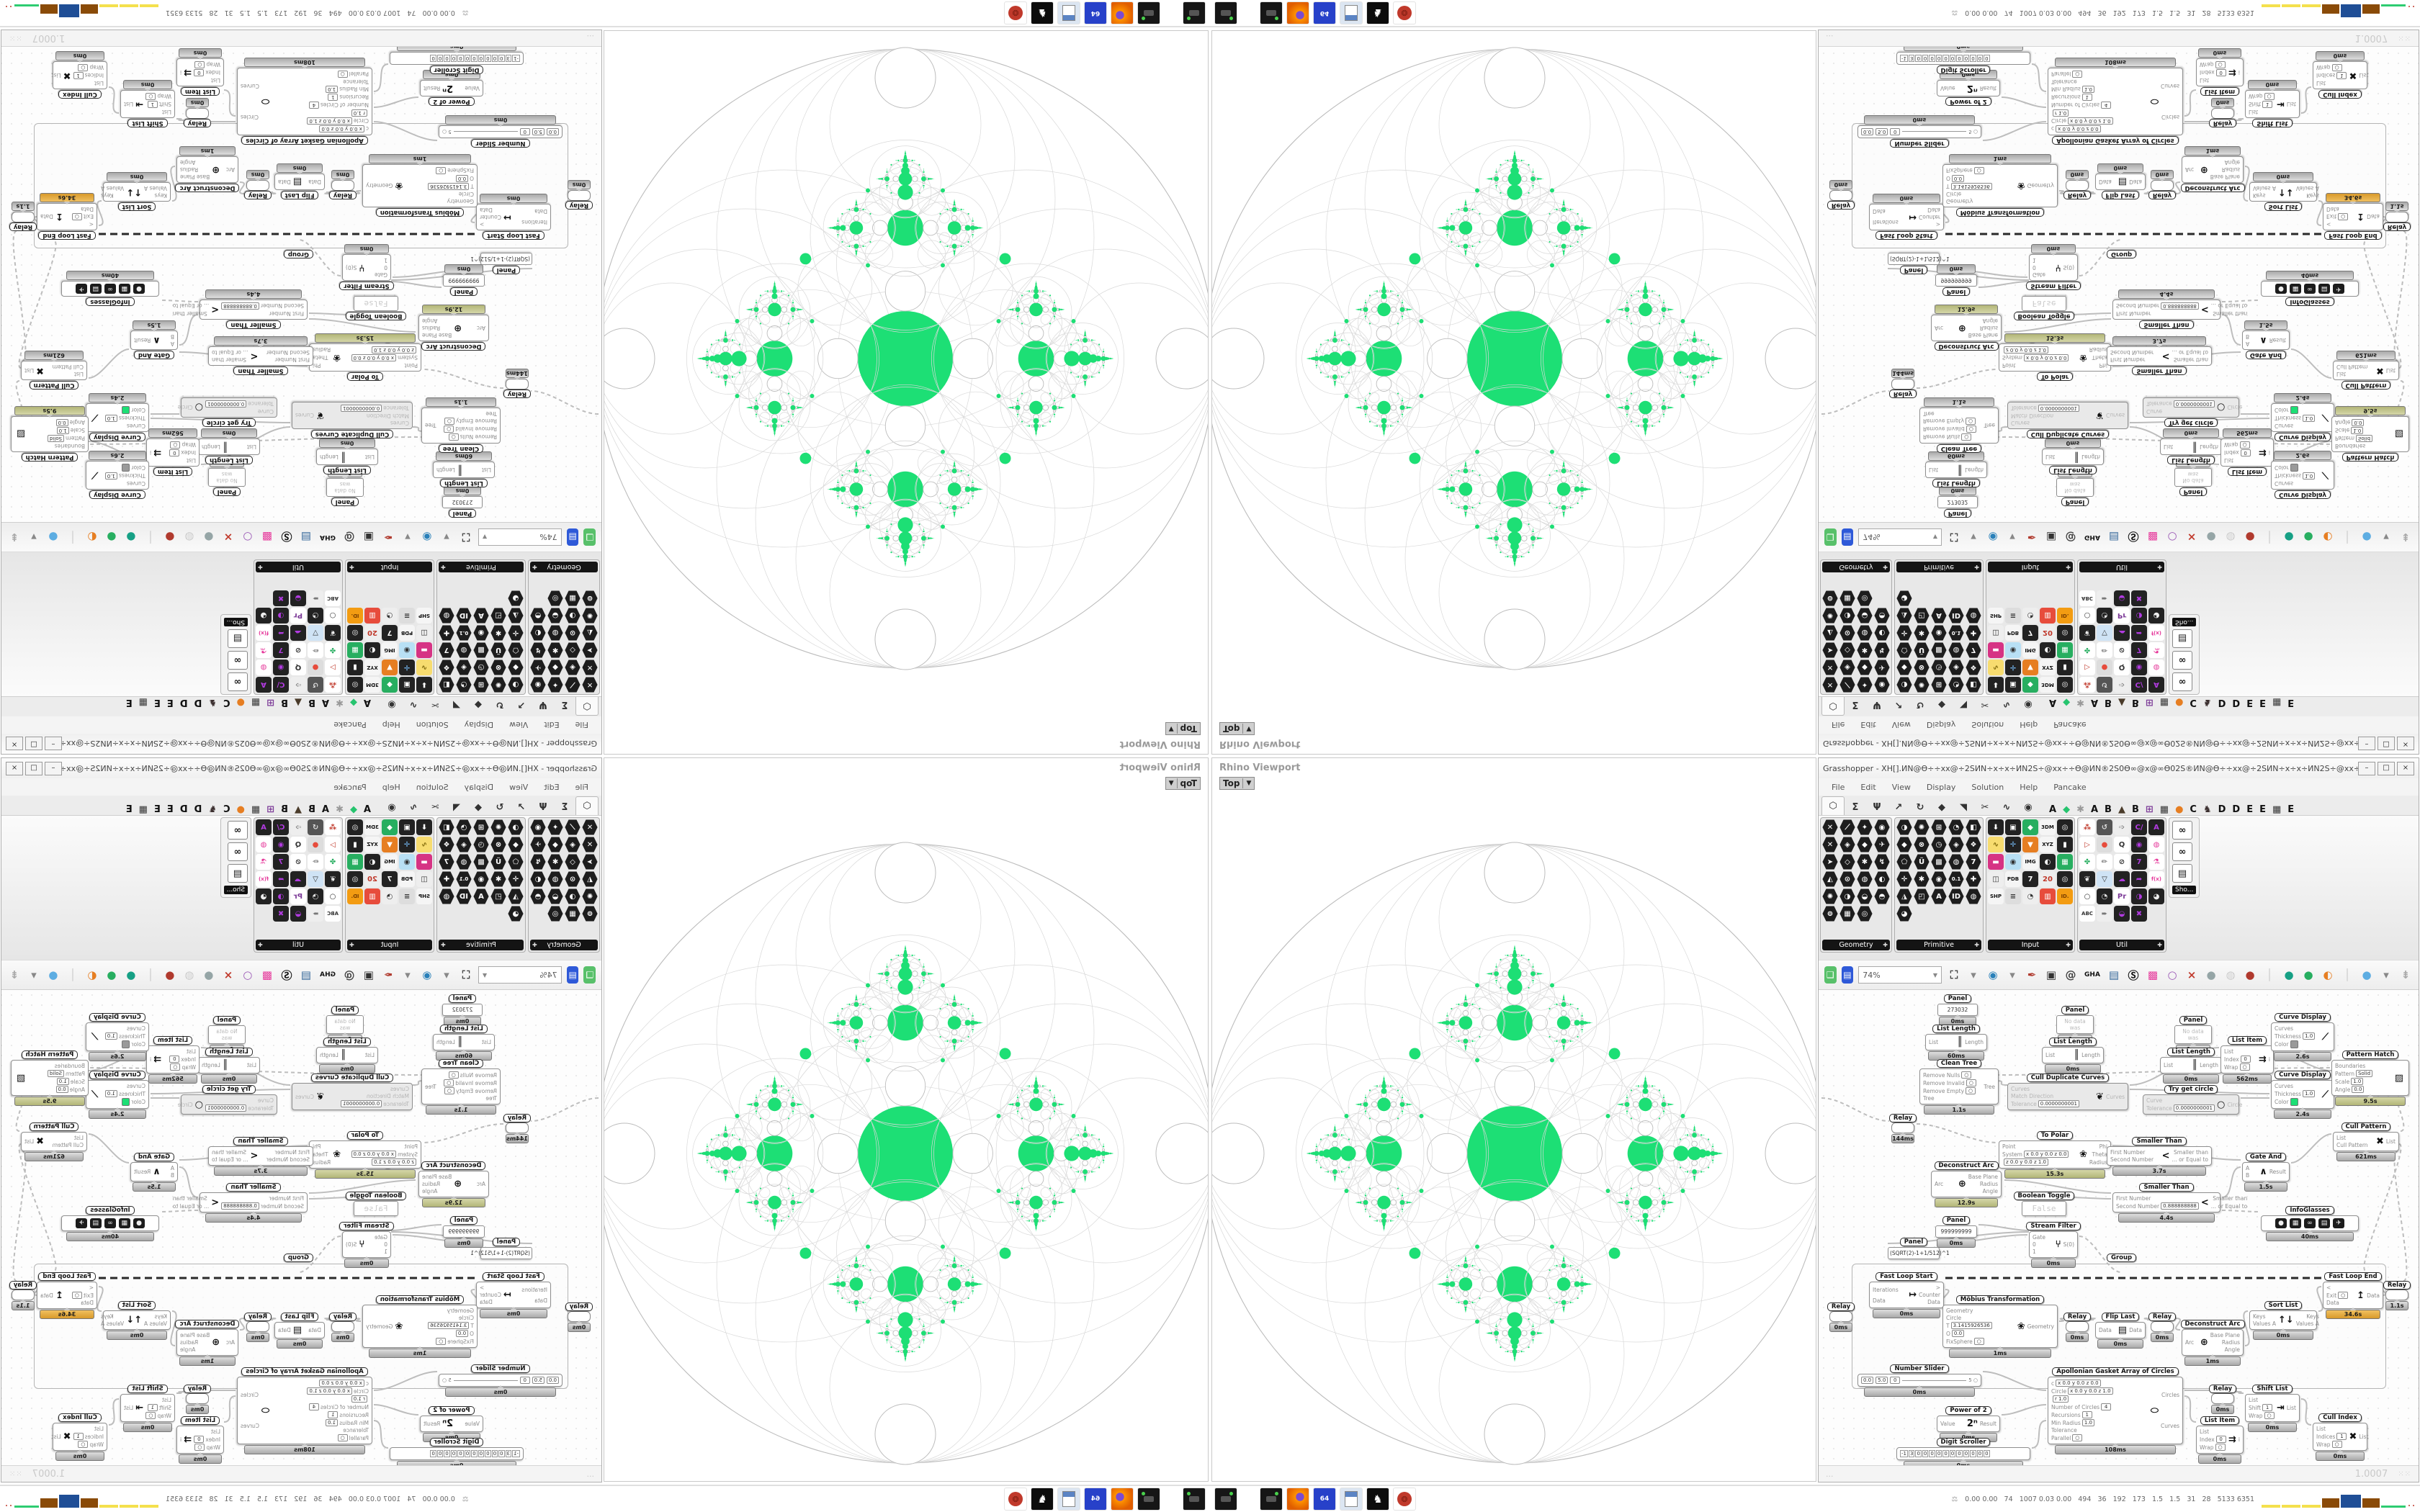  I want to click on component-icon: ▮, so click(2065, 667).